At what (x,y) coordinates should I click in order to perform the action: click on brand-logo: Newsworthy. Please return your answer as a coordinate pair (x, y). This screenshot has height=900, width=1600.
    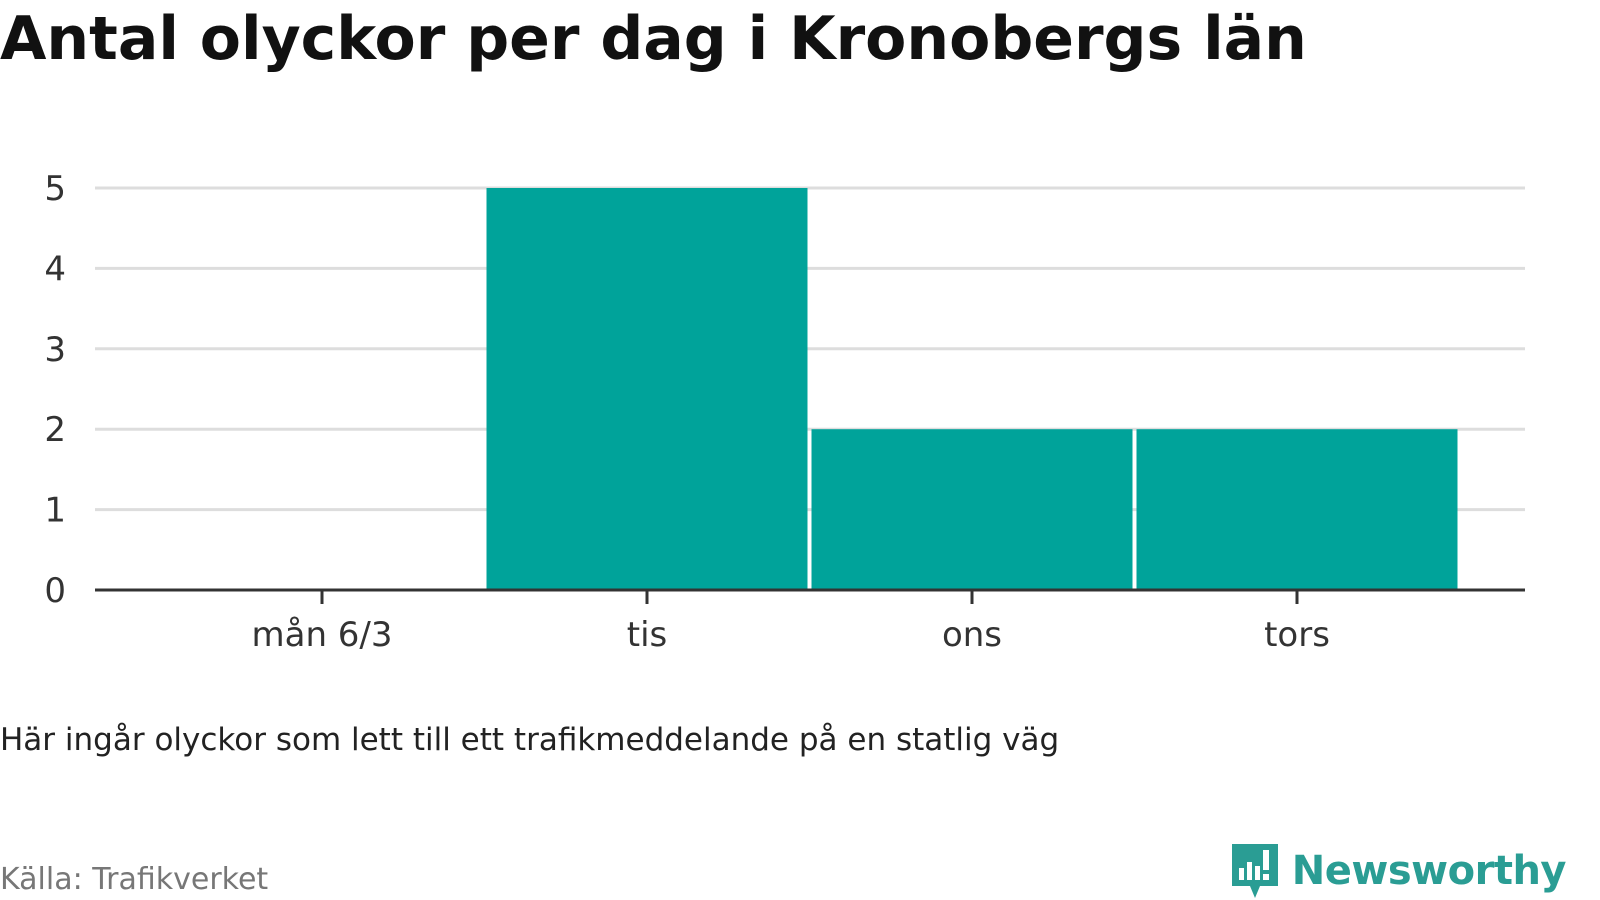
    Looking at the image, I should click on (1398, 871).